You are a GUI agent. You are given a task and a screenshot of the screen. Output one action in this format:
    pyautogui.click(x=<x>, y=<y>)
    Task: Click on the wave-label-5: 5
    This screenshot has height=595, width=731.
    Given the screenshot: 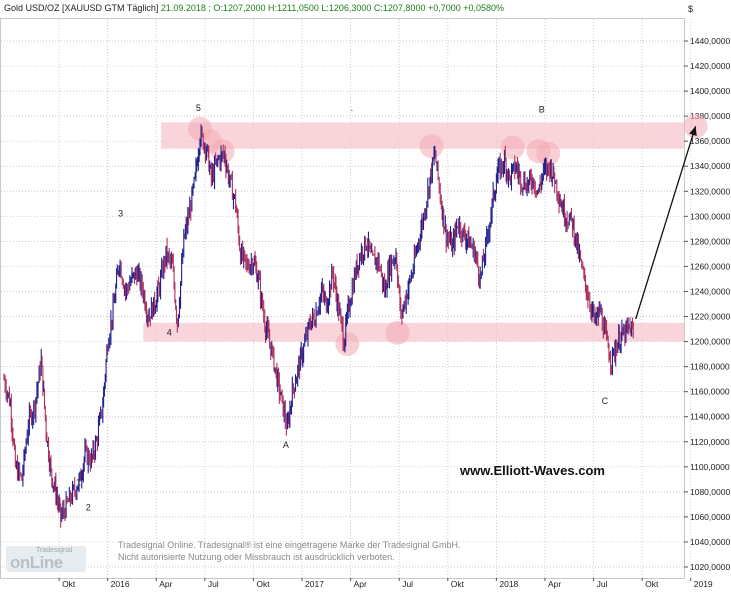 What is the action you would take?
    pyautogui.click(x=198, y=108)
    